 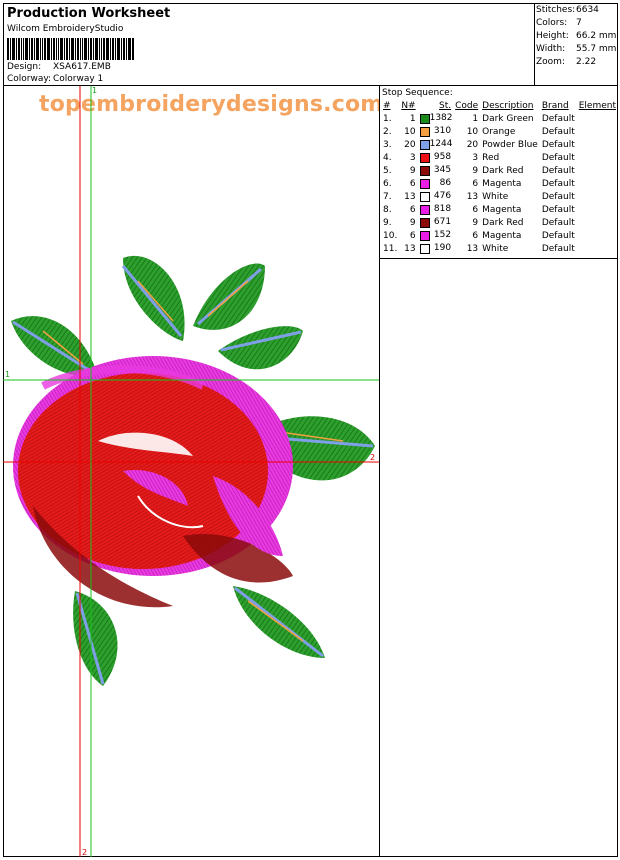 I want to click on design-label: Design:, so click(x=24, y=67).